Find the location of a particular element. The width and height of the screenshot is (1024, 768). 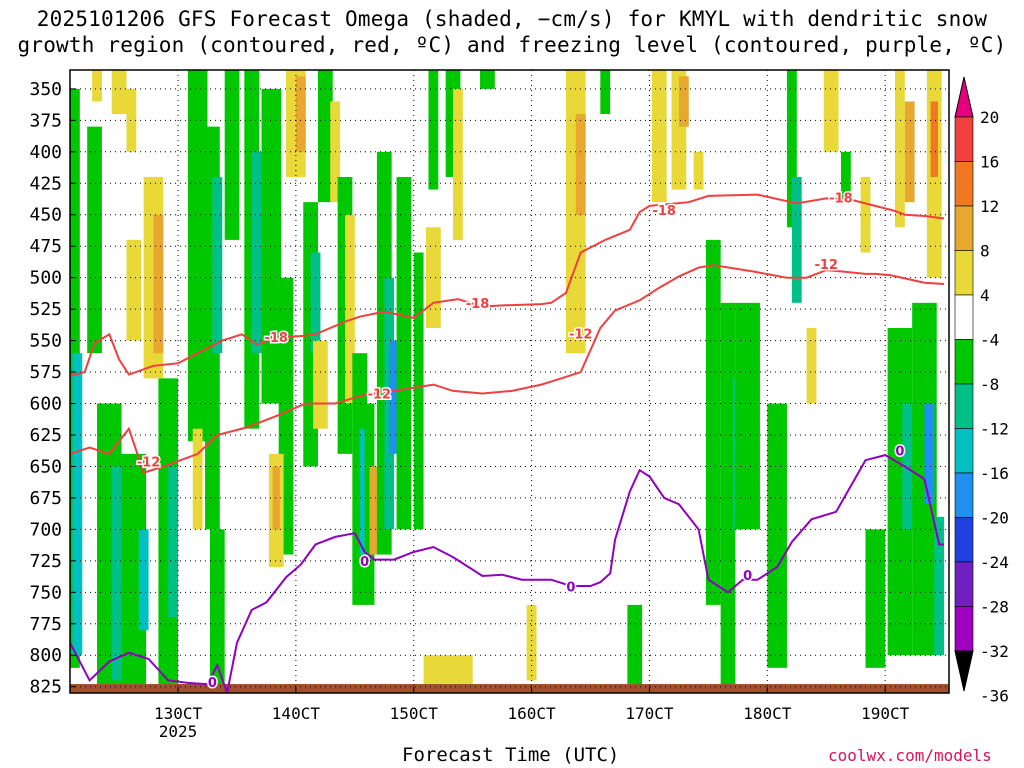

y-tick-label: 700 is located at coordinates (45, 529).